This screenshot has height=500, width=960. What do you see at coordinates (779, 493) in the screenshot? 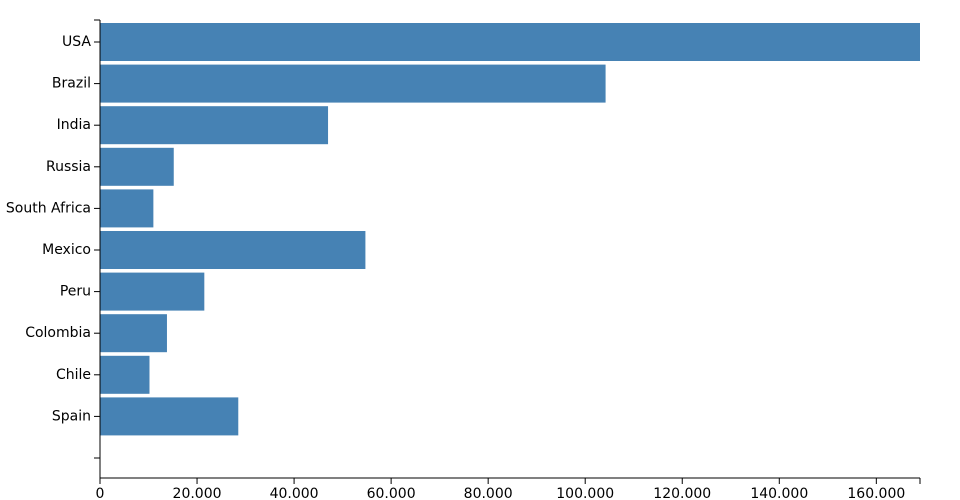
I see `x-tick-label: 140.000` at bounding box center [779, 493].